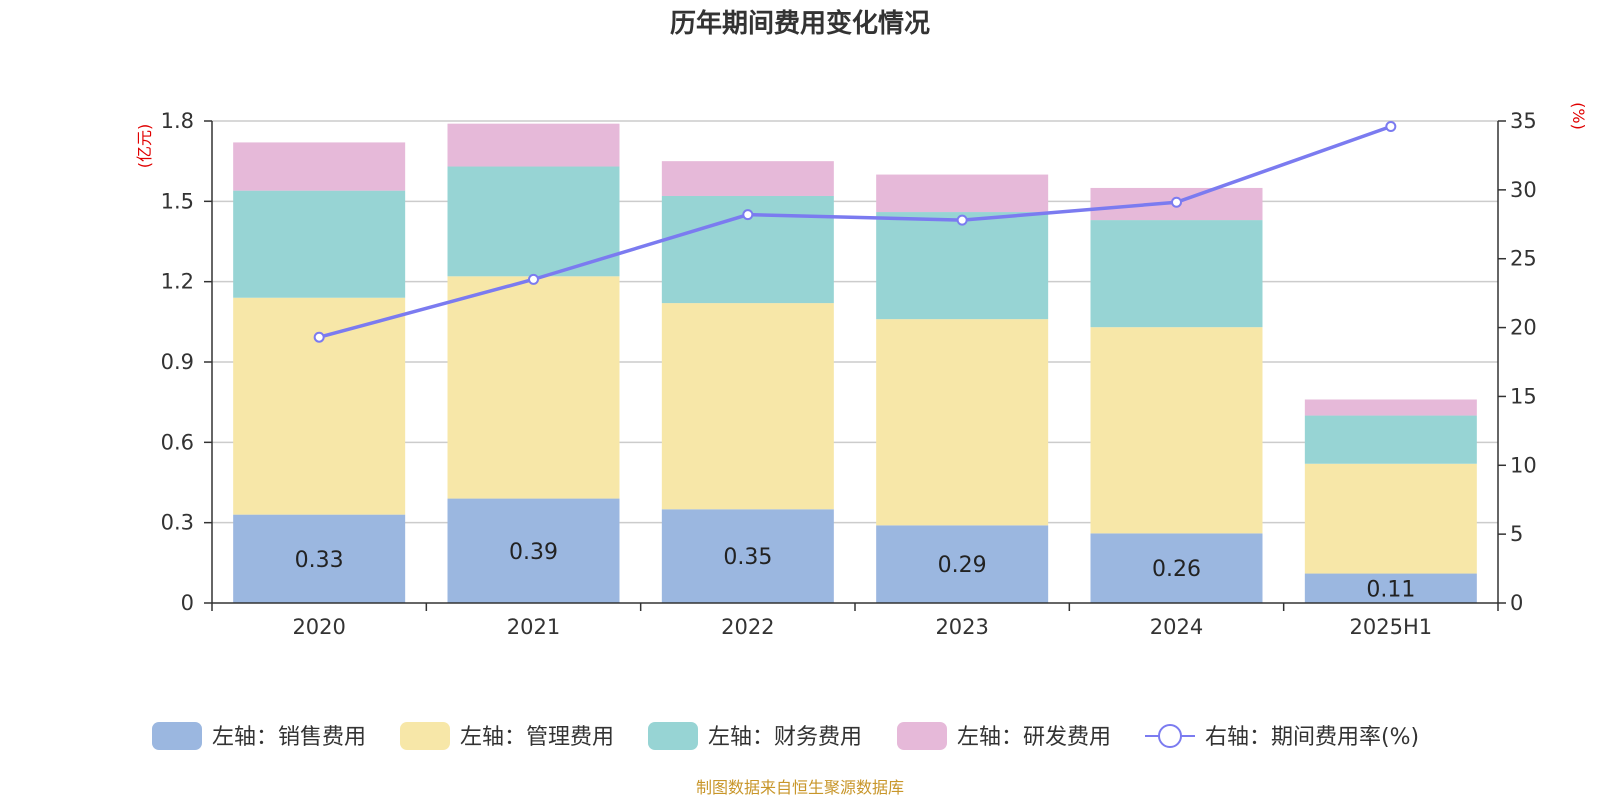 Image resolution: width=1600 pixels, height=800 pixels. What do you see at coordinates (961, 627) in the screenshot?
I see `x-axis-tick-label: 2023` at bounding box center [961, 627].